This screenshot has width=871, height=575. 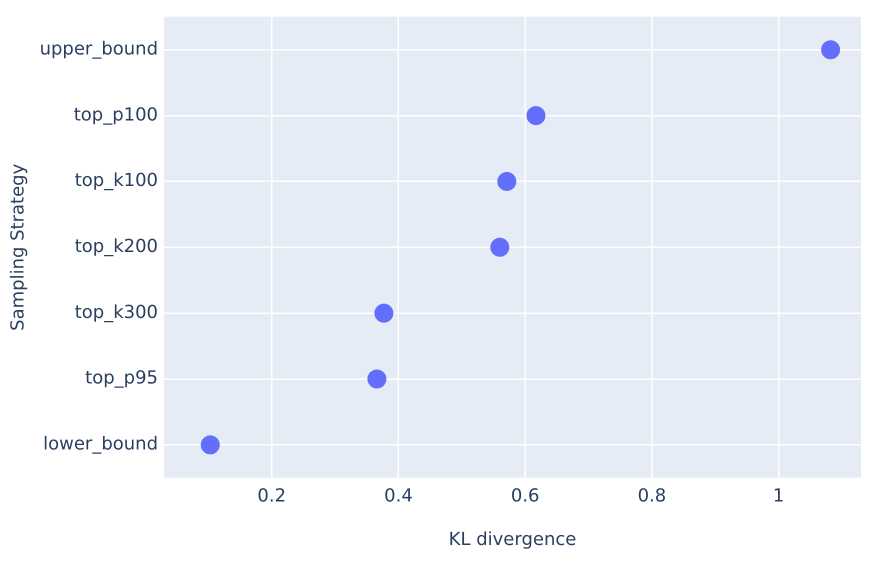 I want to click on y-tick-label: top_p100, so click(x=116, y=115).